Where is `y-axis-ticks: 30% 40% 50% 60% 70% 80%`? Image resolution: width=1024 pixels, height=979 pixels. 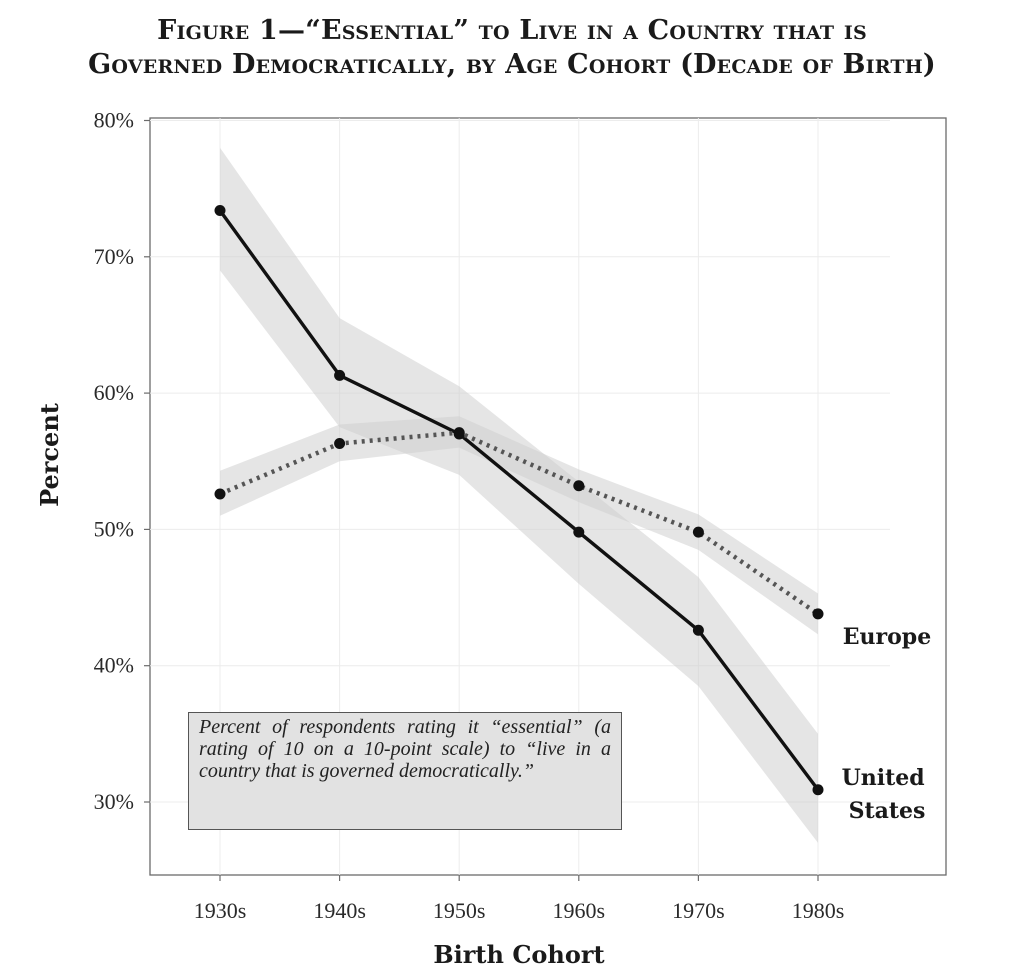 y-axis-ticks: 30% 40% 50% 60% 70% 80% is located at coordinates (122, 461).